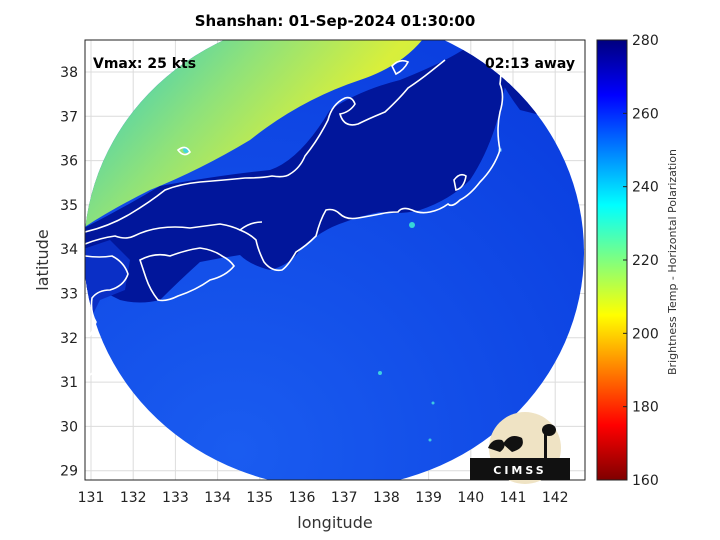 The image size is (720, 540). Describe the element at coordinates (386, 498) in the screenshot. I see `x-tick-label: 138` at that location.